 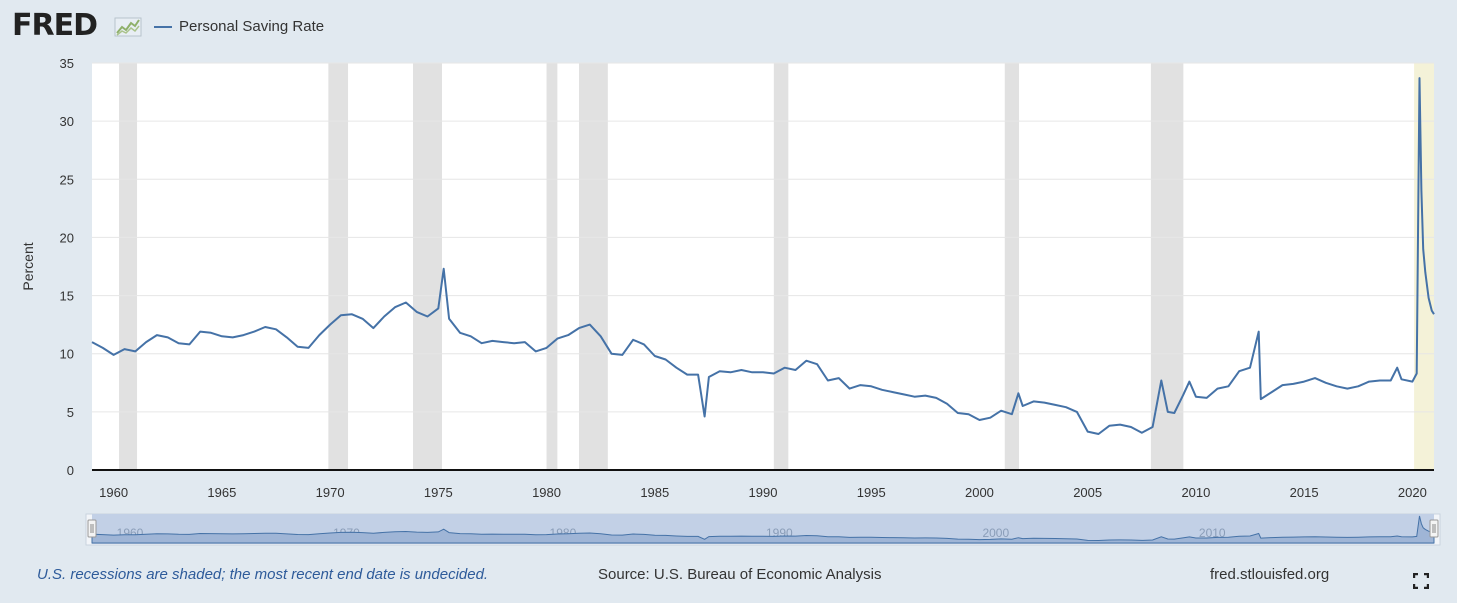 What do you see at coordinates (128, 27) in the screenshot?
I see `line-graph-icon` at bounding box center [128, 27].